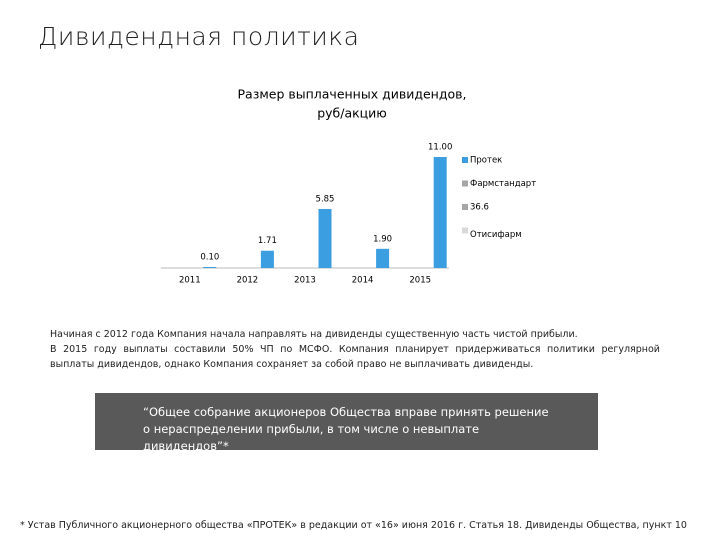  I want to click on legend-label: Фармстандарт, so click(503, 184).